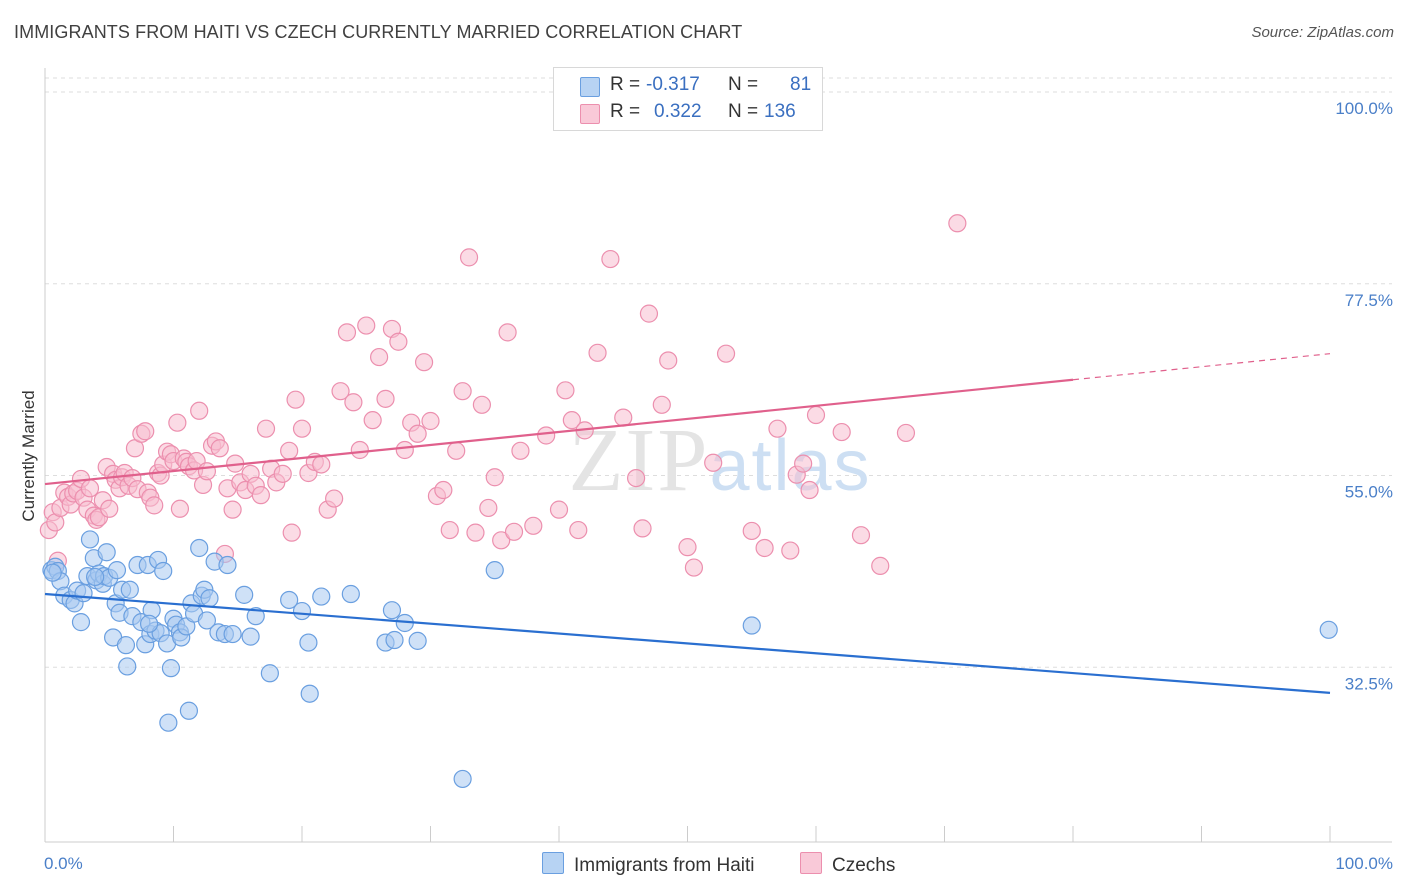 The image size is (1406, 892). What do you see at coordinates (1369, 300) in the screenshot?
I see `y-tick-label: 77.5%` at bounding box center [1369, 300].